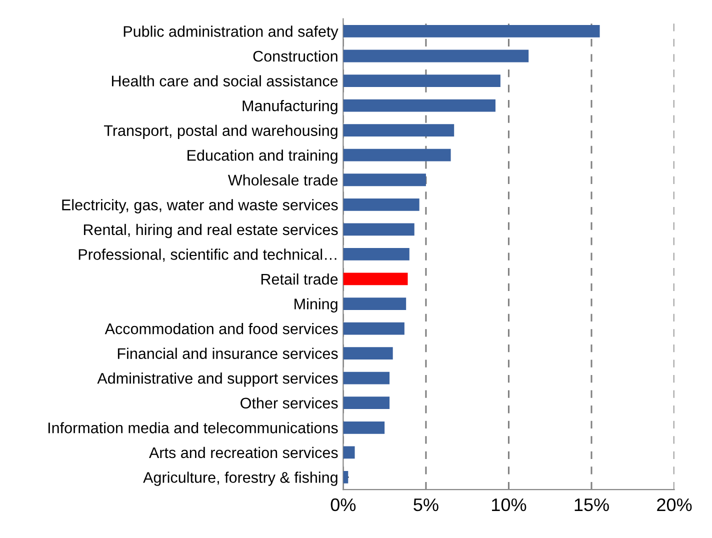 The width and height of the screenshot is (712, 538). Describe the element at coordinates (225, 80) in the screenshot. I see `y-tick-label: Health care and social assistance` at that location.